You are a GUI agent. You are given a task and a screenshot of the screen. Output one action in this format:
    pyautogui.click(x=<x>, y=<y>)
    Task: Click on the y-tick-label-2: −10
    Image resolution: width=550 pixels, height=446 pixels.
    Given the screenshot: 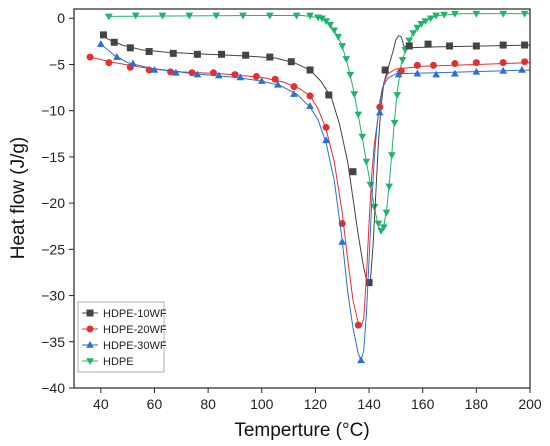 What is the action you would take?
    pyautogui.click(x=53, y=111)
    